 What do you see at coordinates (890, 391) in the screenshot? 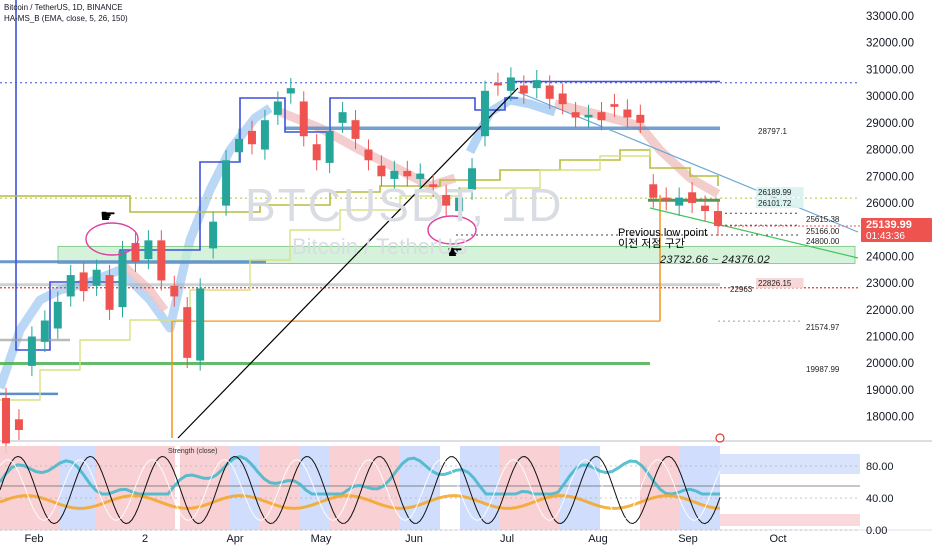
I see `y-tick-label: 19000.00` at bounding box center [890, 391].